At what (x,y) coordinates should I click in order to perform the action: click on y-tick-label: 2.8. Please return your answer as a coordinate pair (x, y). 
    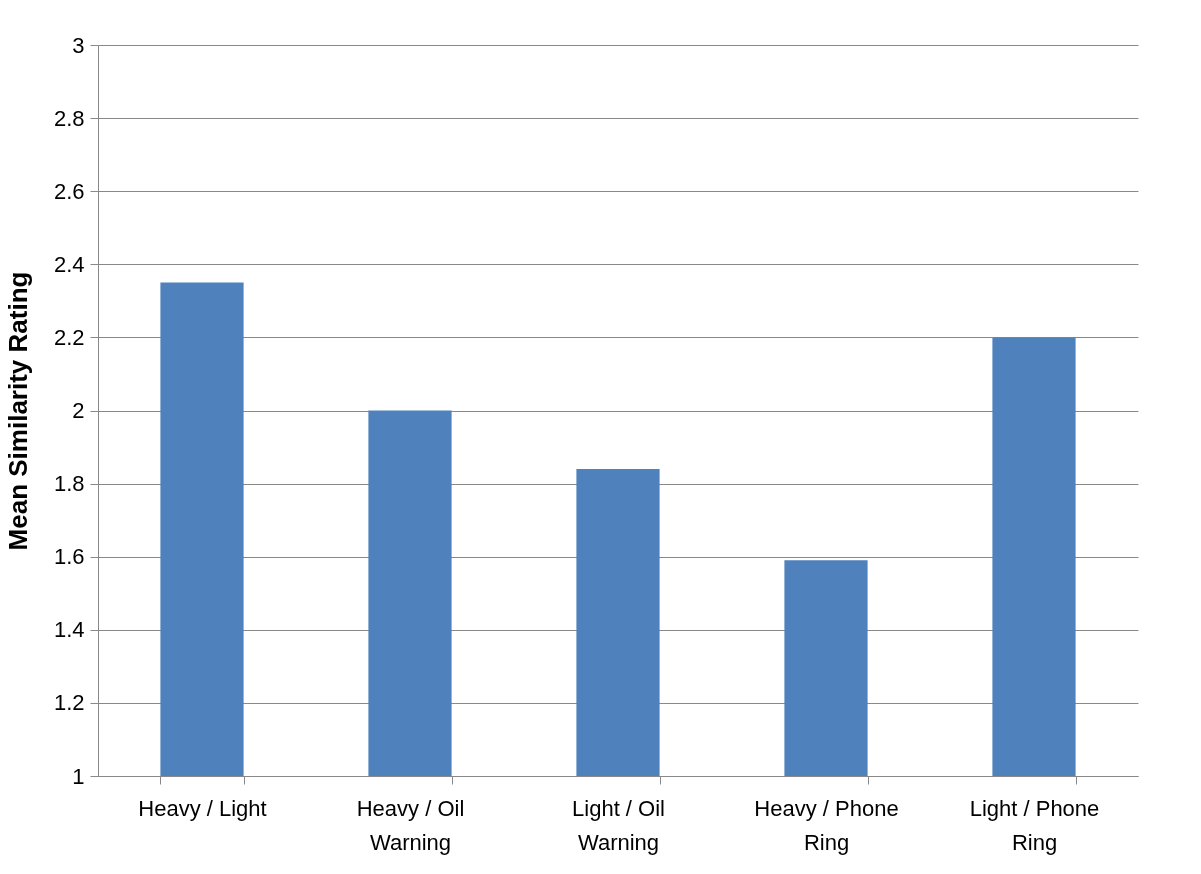
    Looking at the image, I should click on (69, 118).